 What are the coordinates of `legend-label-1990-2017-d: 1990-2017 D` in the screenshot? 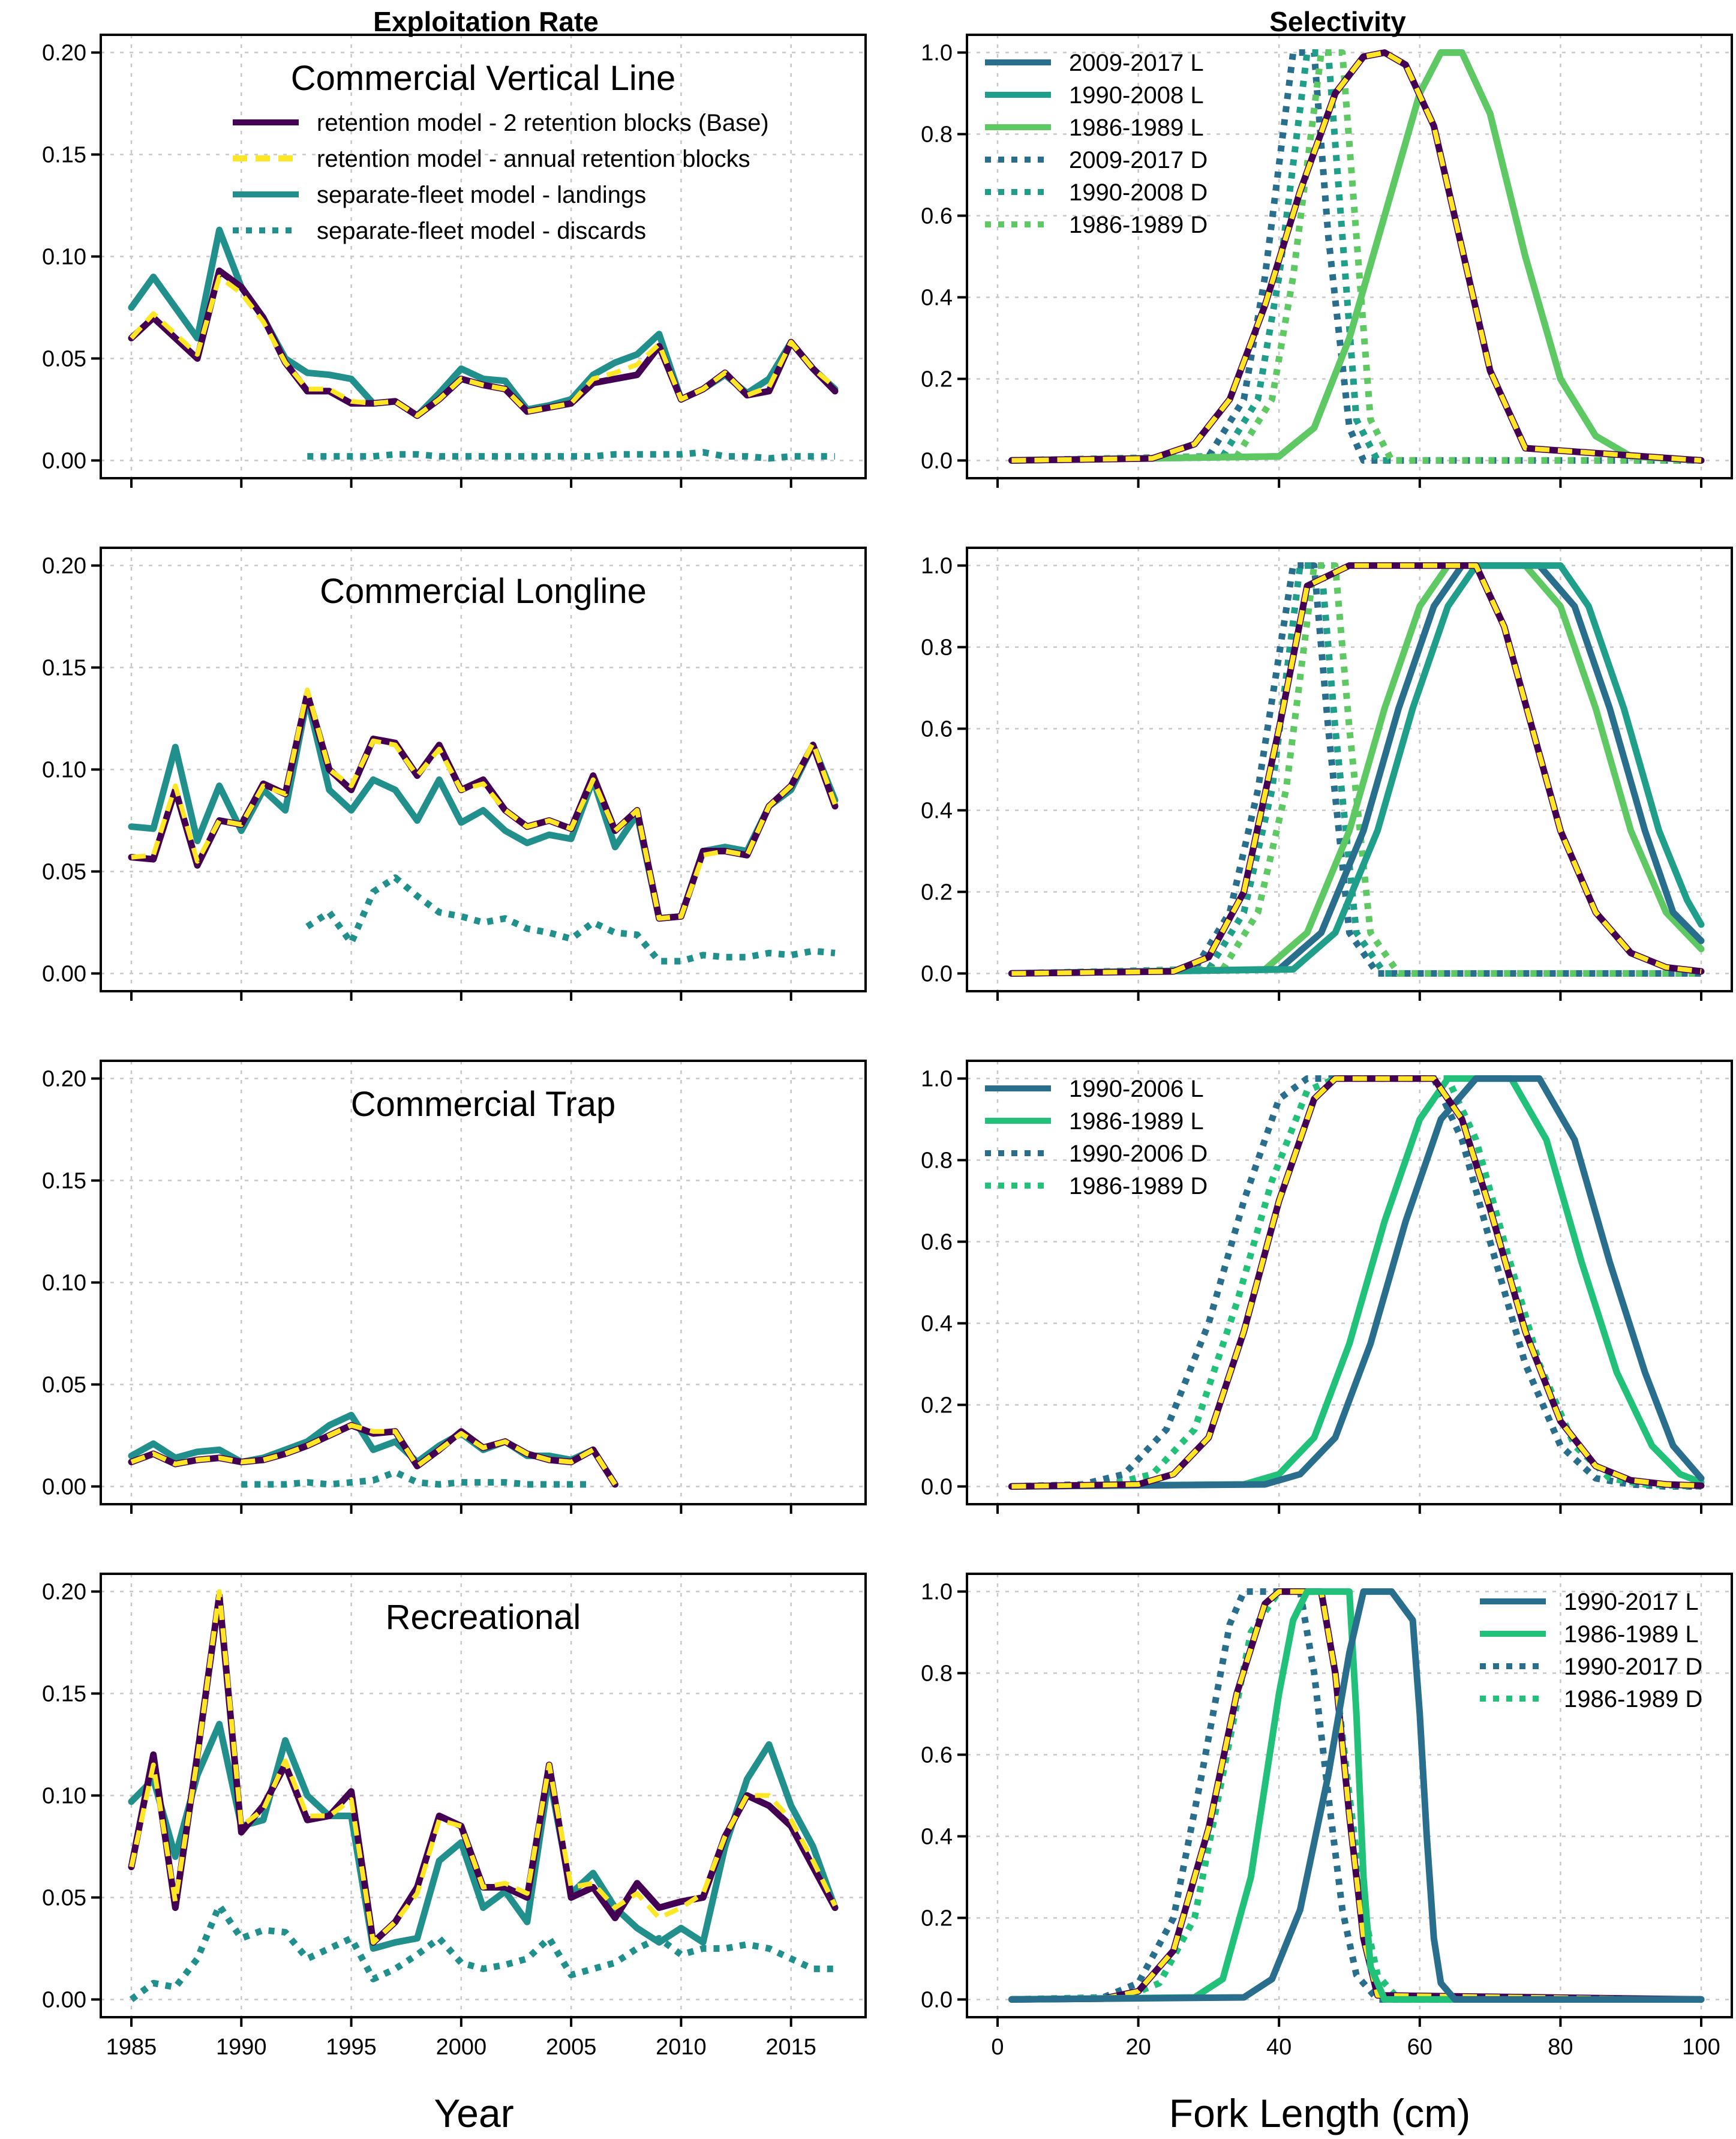 It's located at (1633, 1667).